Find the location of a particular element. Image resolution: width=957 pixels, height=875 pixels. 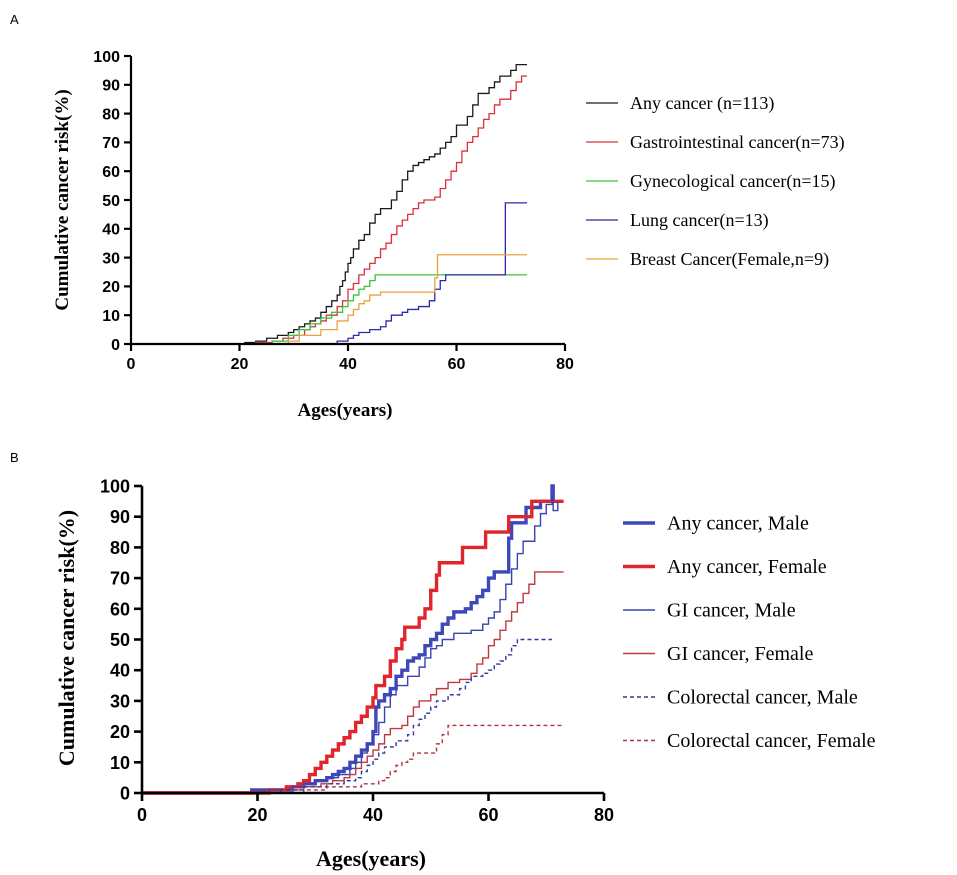

panel-a-y-tick-label: 20 is located at coordinates (111, 287).